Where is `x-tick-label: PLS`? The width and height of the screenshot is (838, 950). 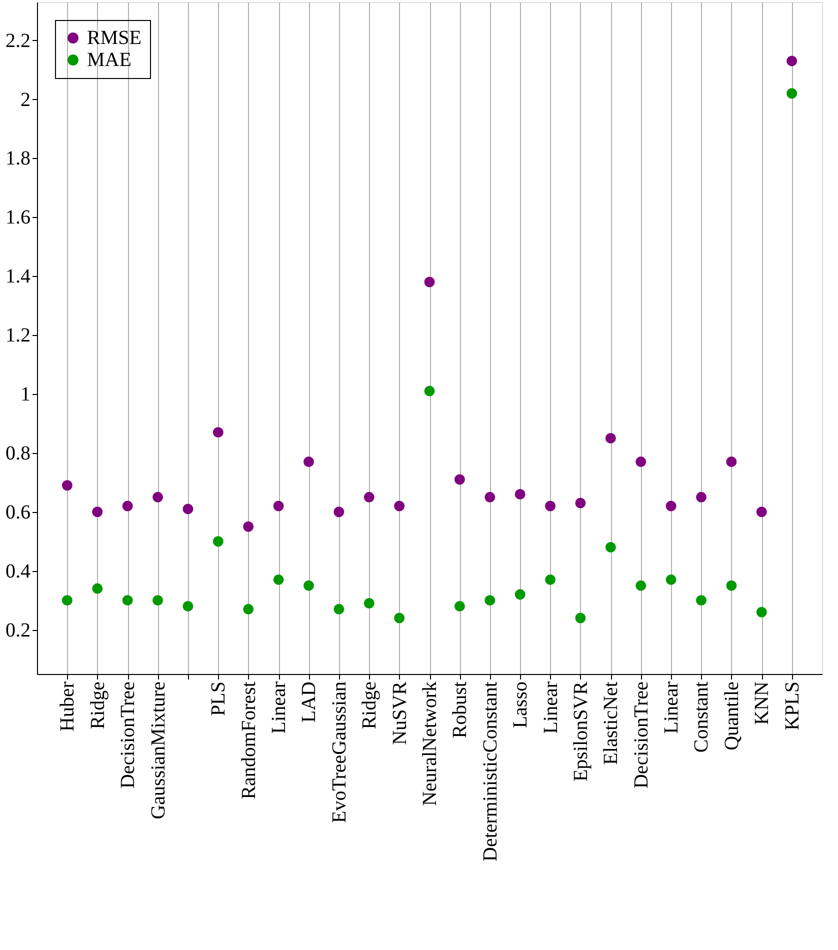
x-tick-label: PLS is located at coordinates (219, 699).